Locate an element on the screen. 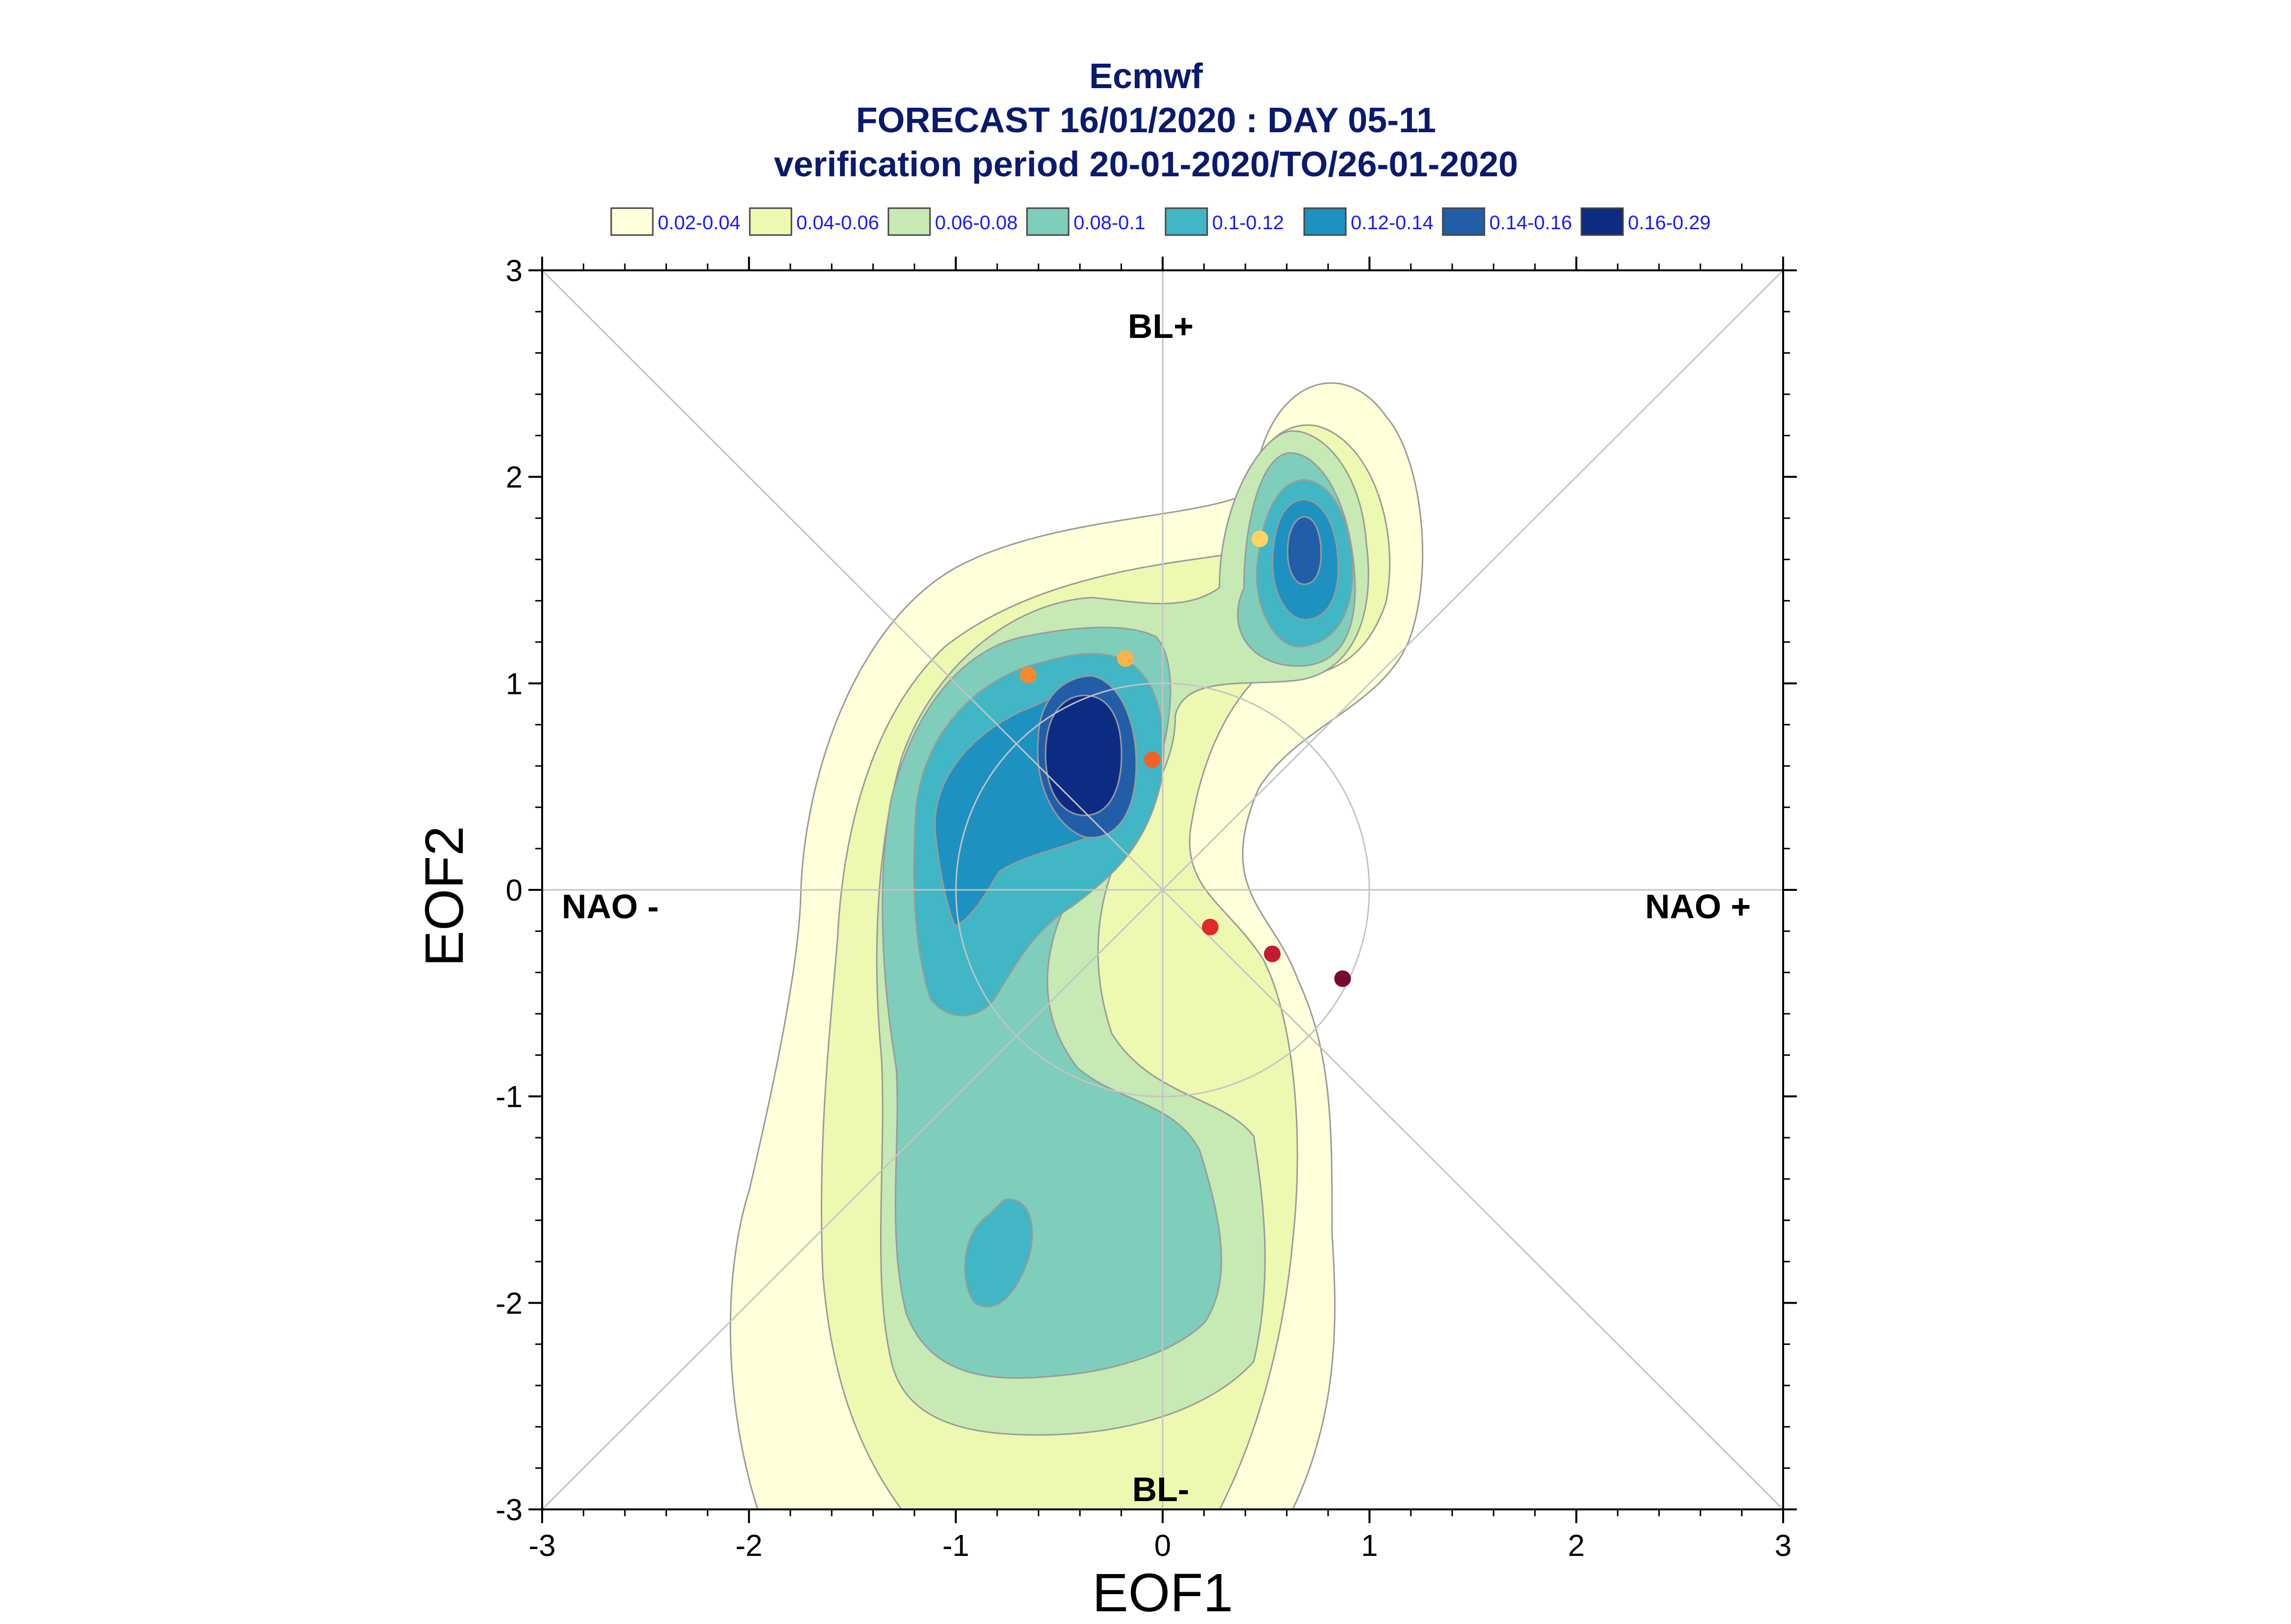 This screenshot has width=2291, height=1624. y-tick-label-3: 0 is located at coordinates (514, 891).